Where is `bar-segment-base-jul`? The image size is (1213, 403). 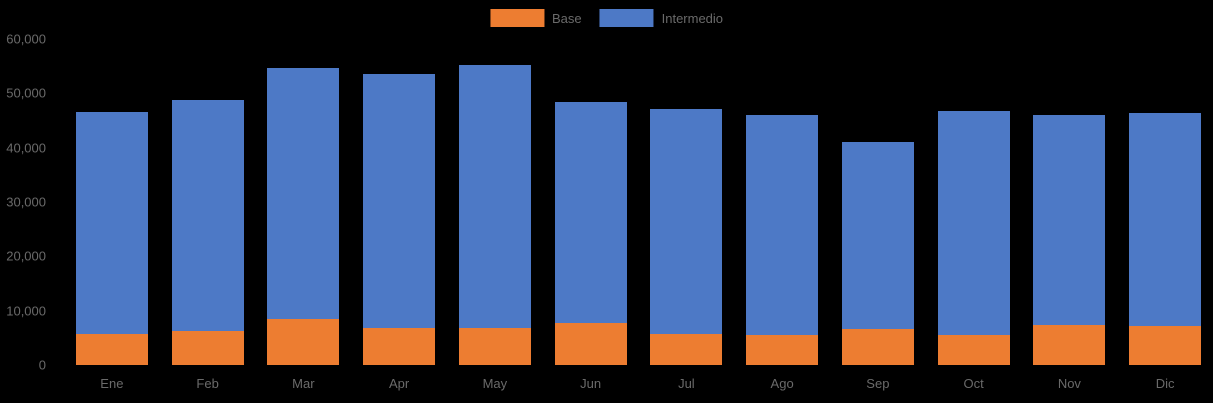 bar-segment-base-jul is located at coordinates (686, 349).